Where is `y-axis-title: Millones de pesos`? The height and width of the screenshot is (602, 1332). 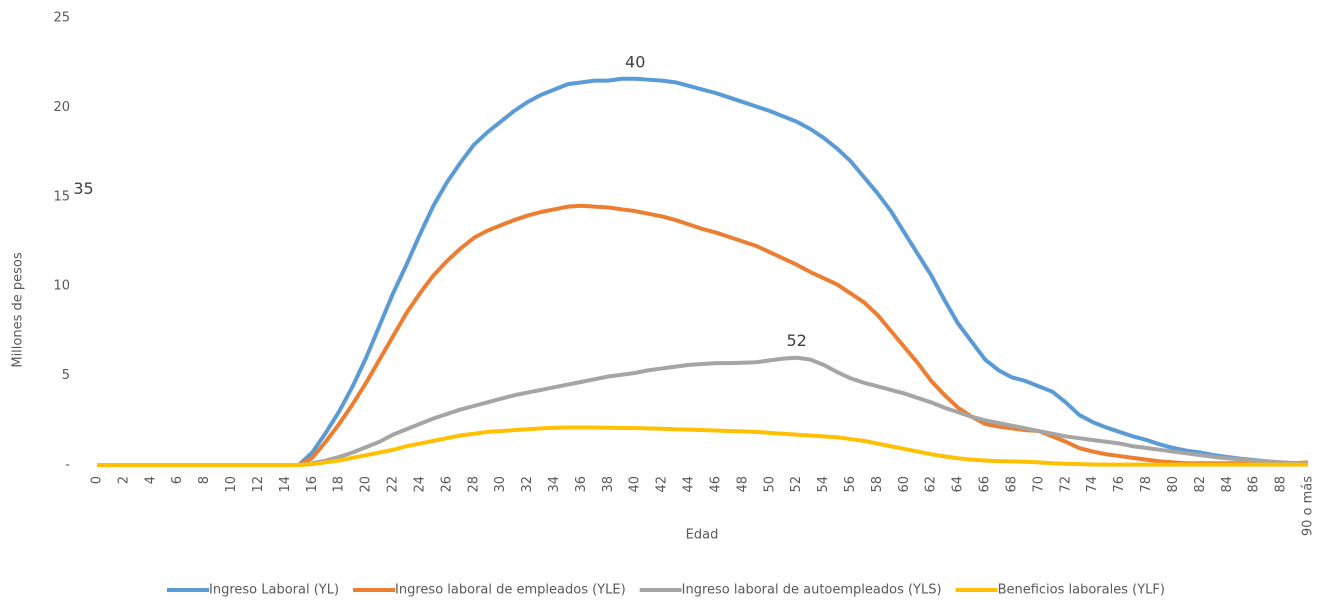
y-axis-title: Millones de pesos is located at coordinates (18, 310).